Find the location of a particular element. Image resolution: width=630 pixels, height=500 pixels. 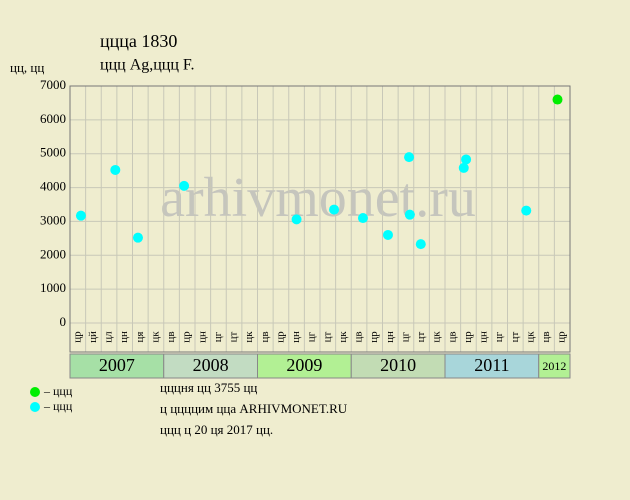

year-label: 2010 is located at coordinates (398, 365).